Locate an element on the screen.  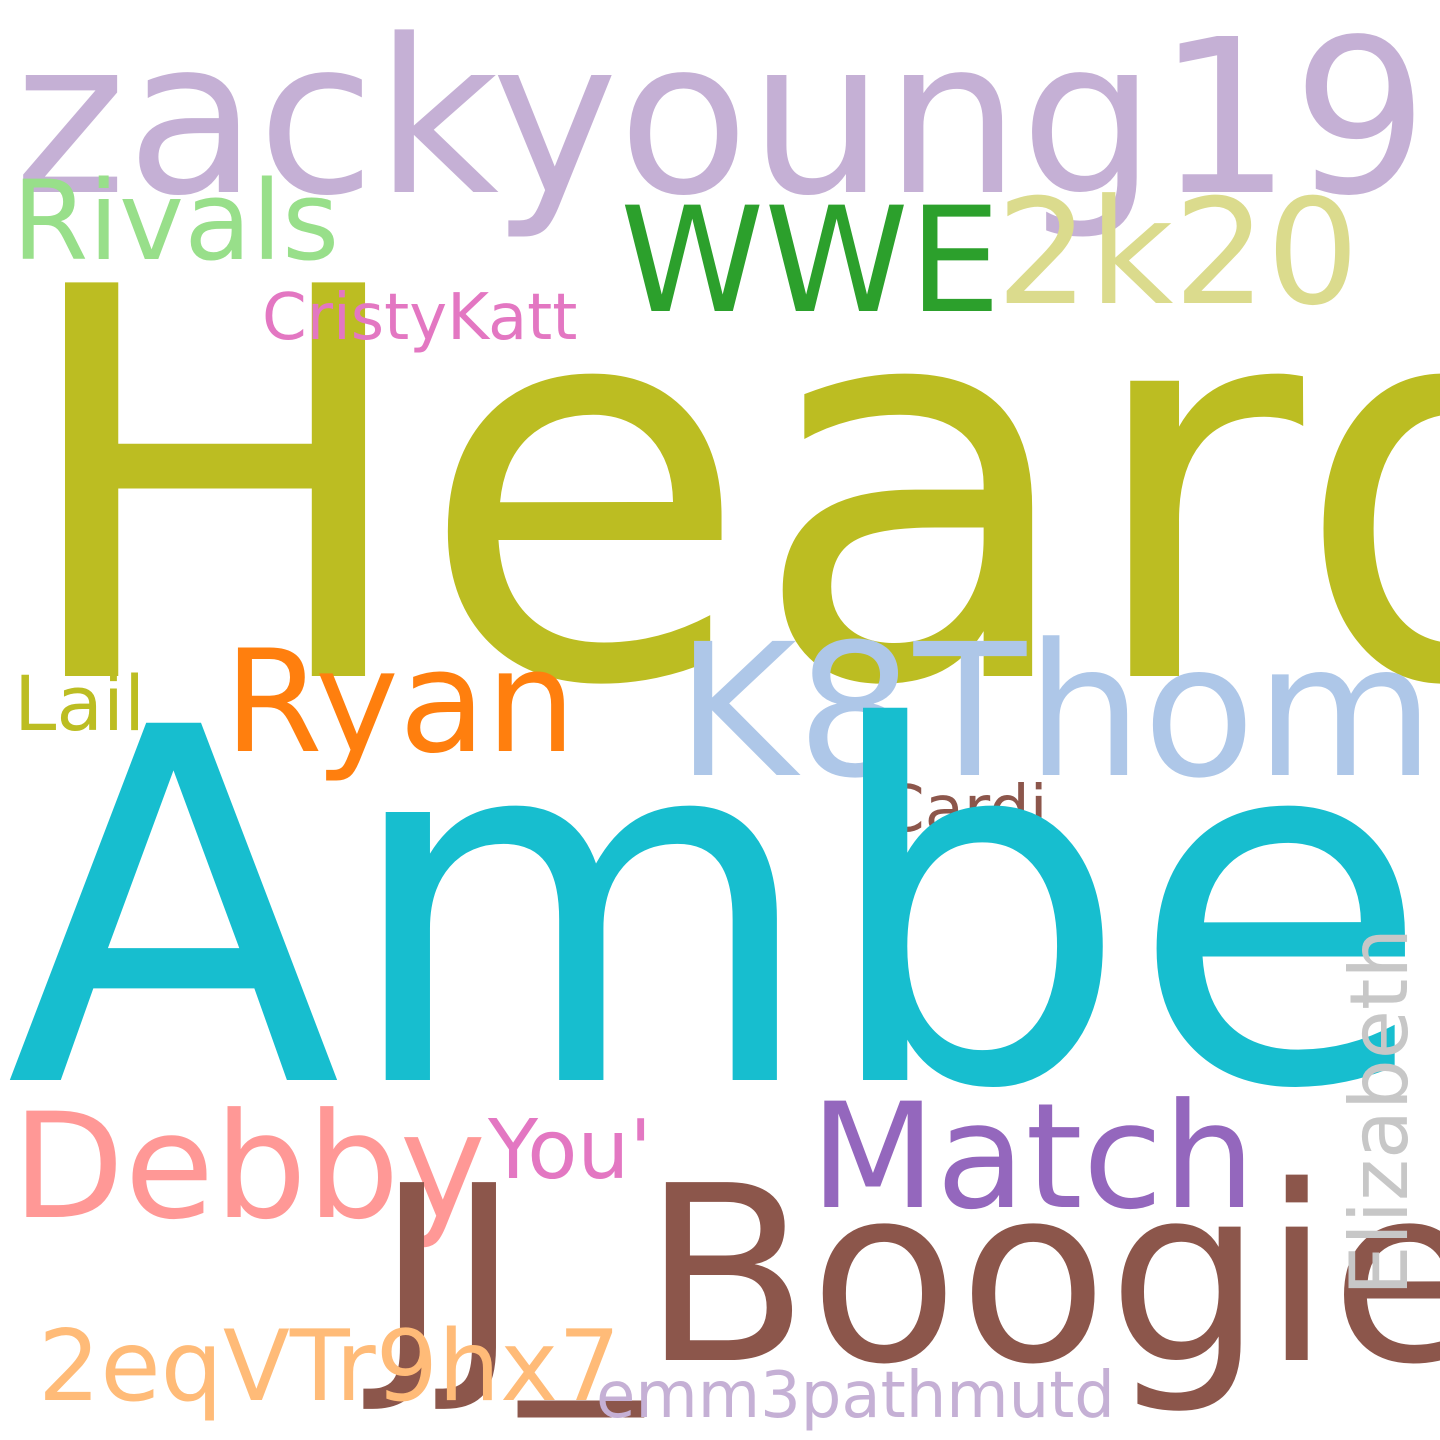
word-match: Match is located at coordinates (1033, 1157).